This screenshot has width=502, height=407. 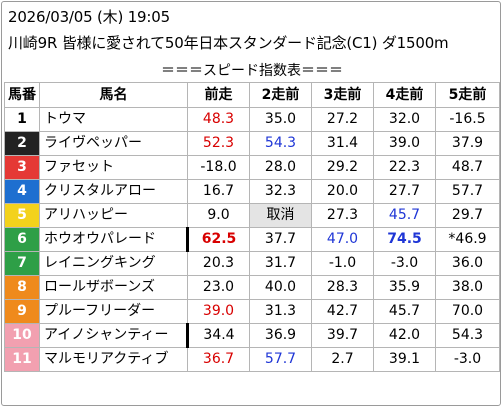 I want to click on horse-number: 10, so click(x=22, y=335).